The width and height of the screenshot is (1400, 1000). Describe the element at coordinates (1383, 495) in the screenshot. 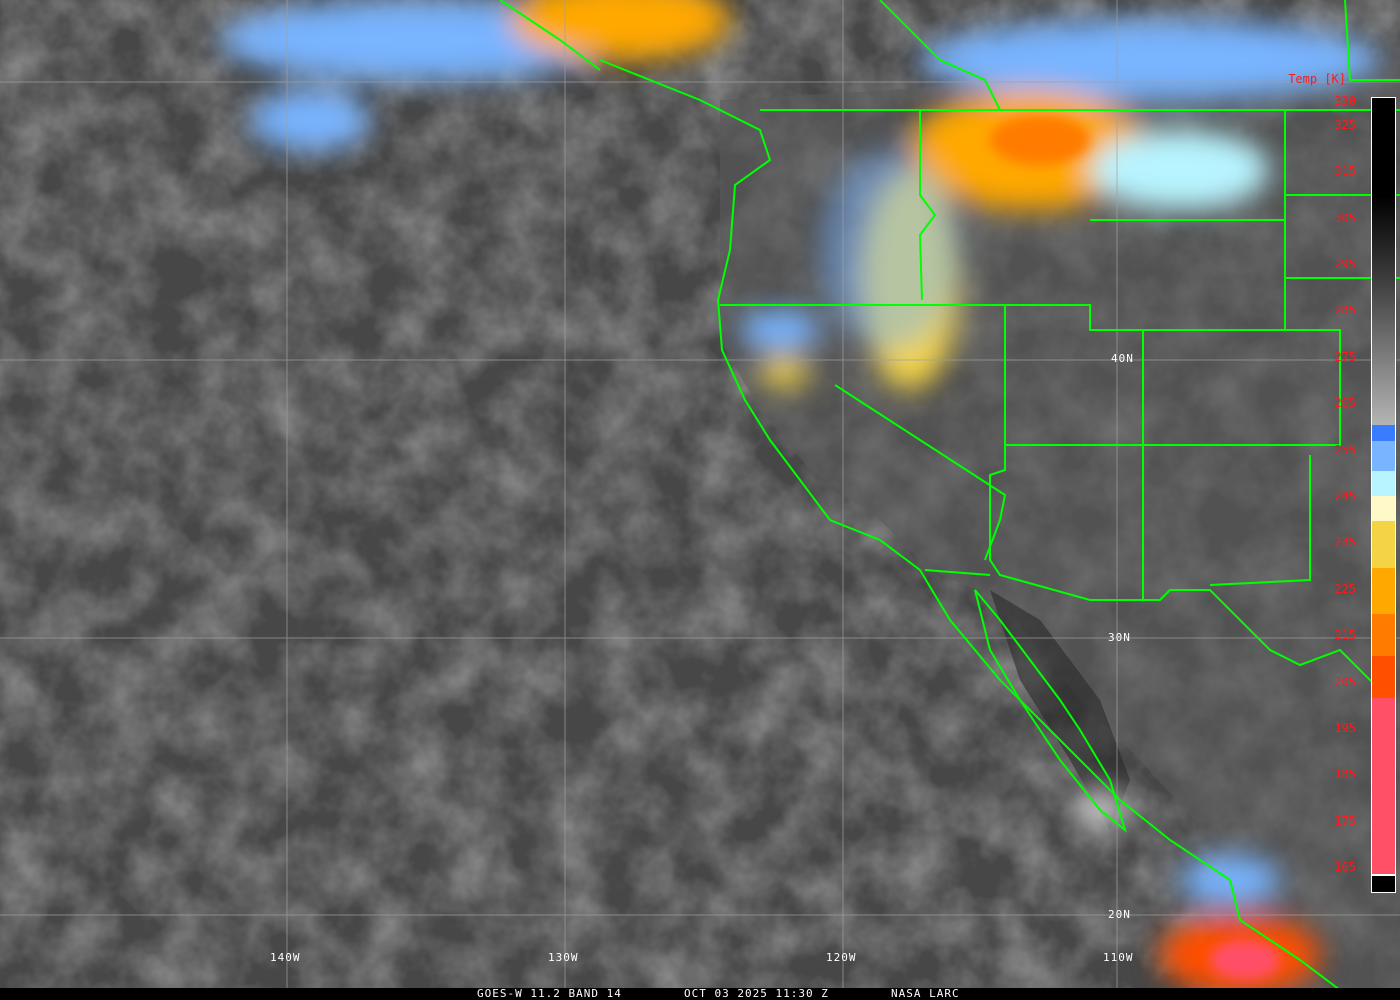

I see `temperature-colorbar` at that location.